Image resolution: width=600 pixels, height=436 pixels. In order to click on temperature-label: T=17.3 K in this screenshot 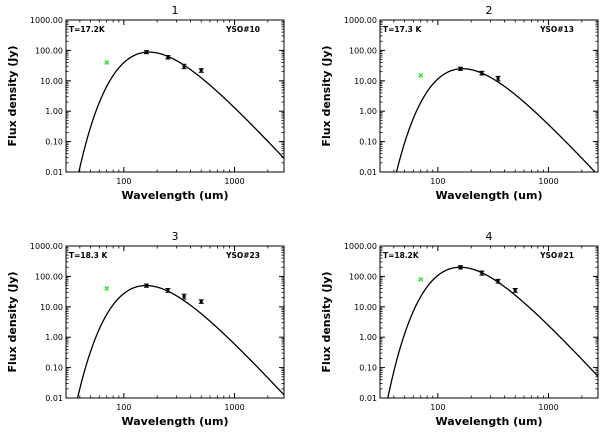, I will do `click(403, 29)`.